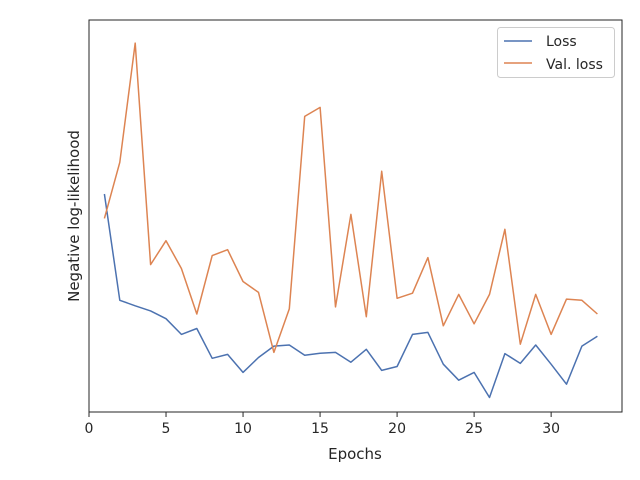 This screenshot has height=480, width=640. I want to click on x-axis-label: Epochs, so click(355, 454).